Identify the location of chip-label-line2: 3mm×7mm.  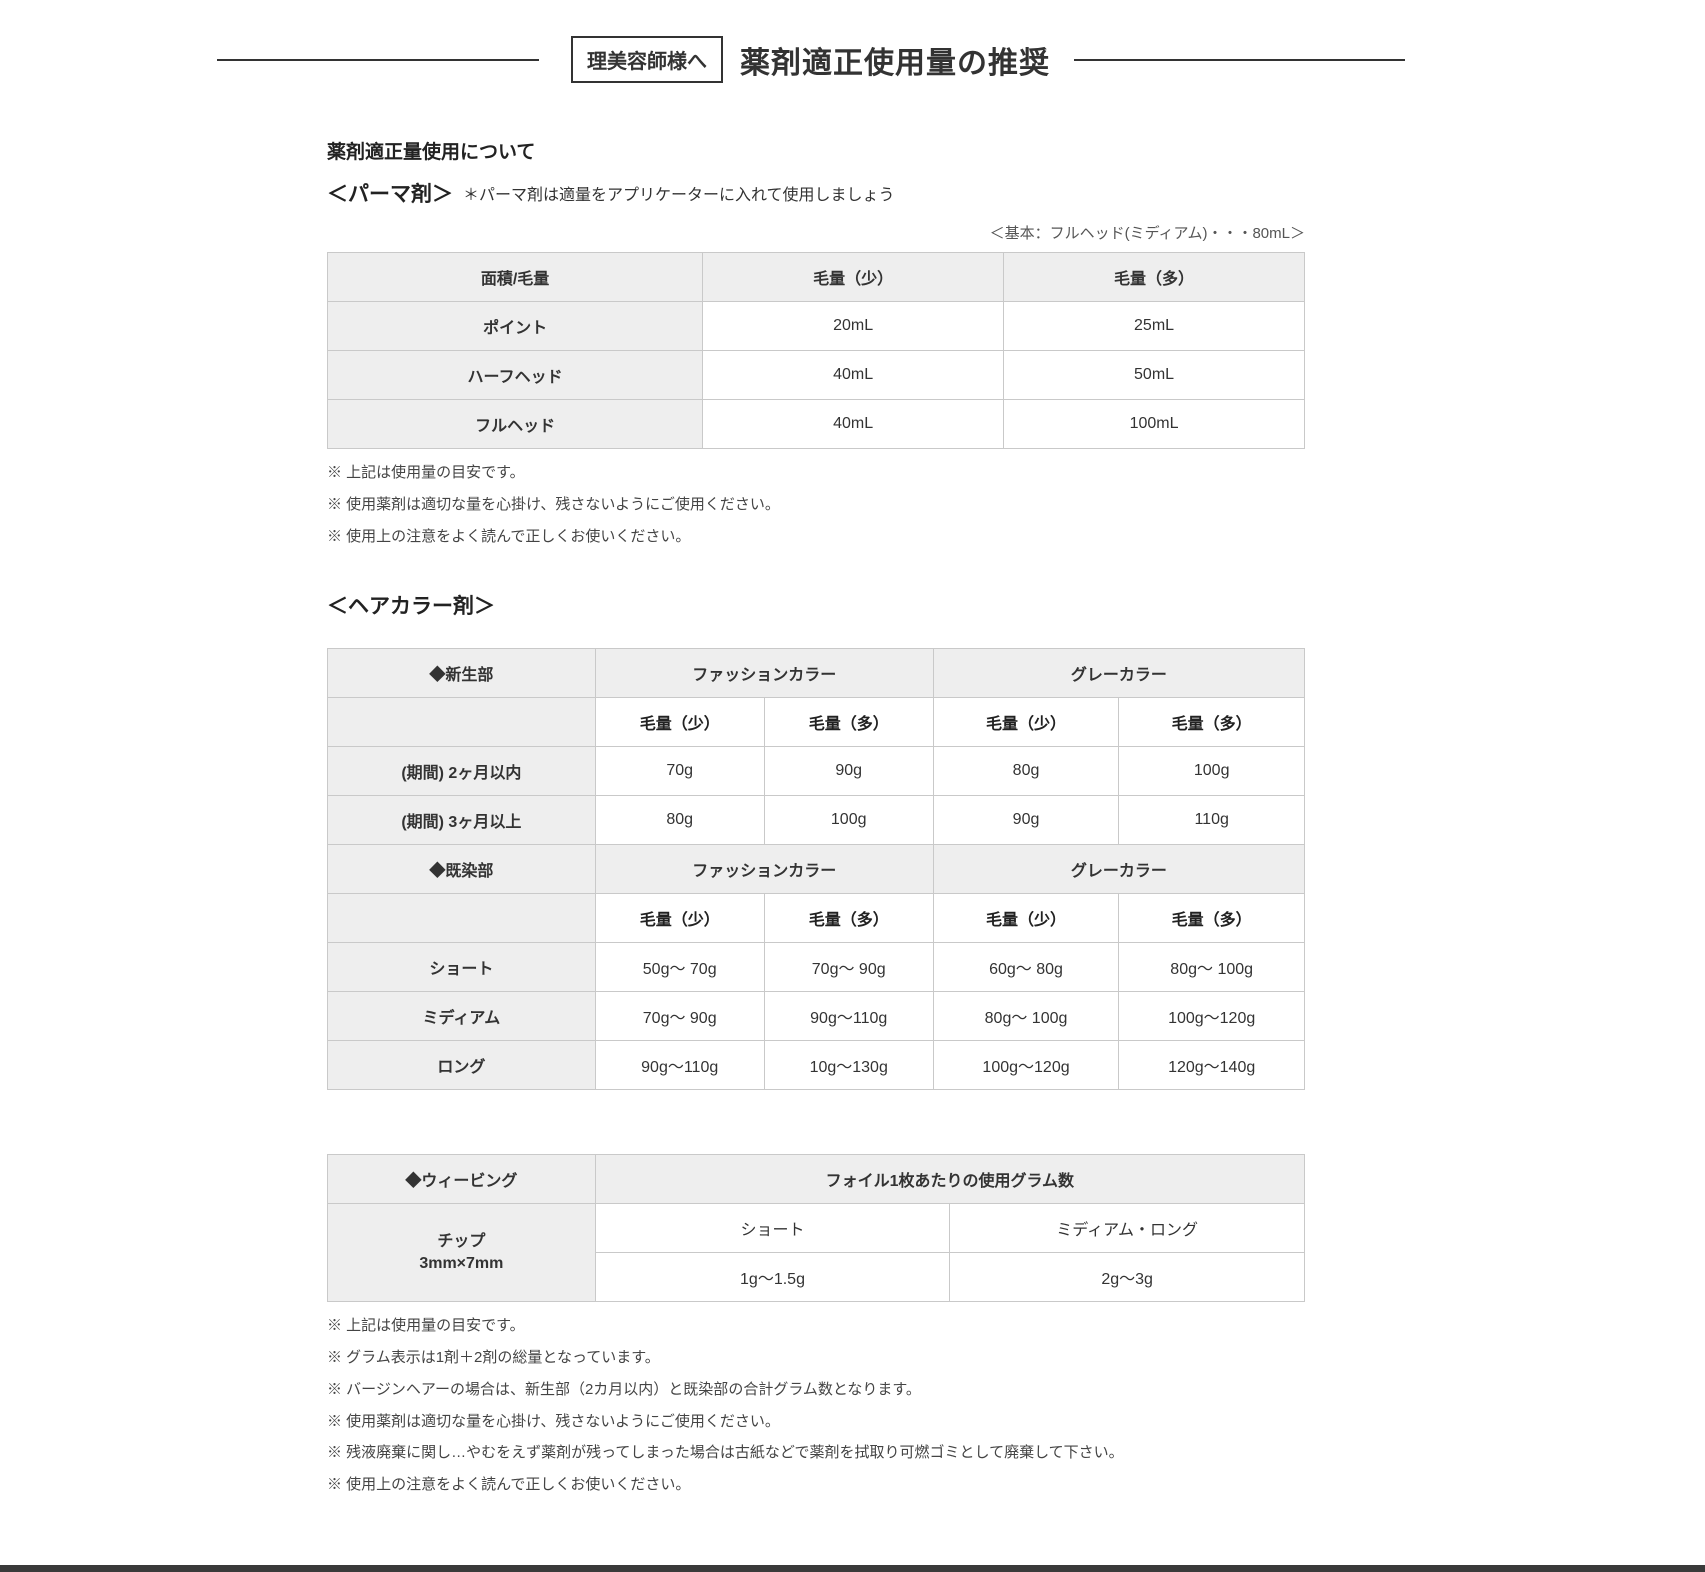
(461, 1263).